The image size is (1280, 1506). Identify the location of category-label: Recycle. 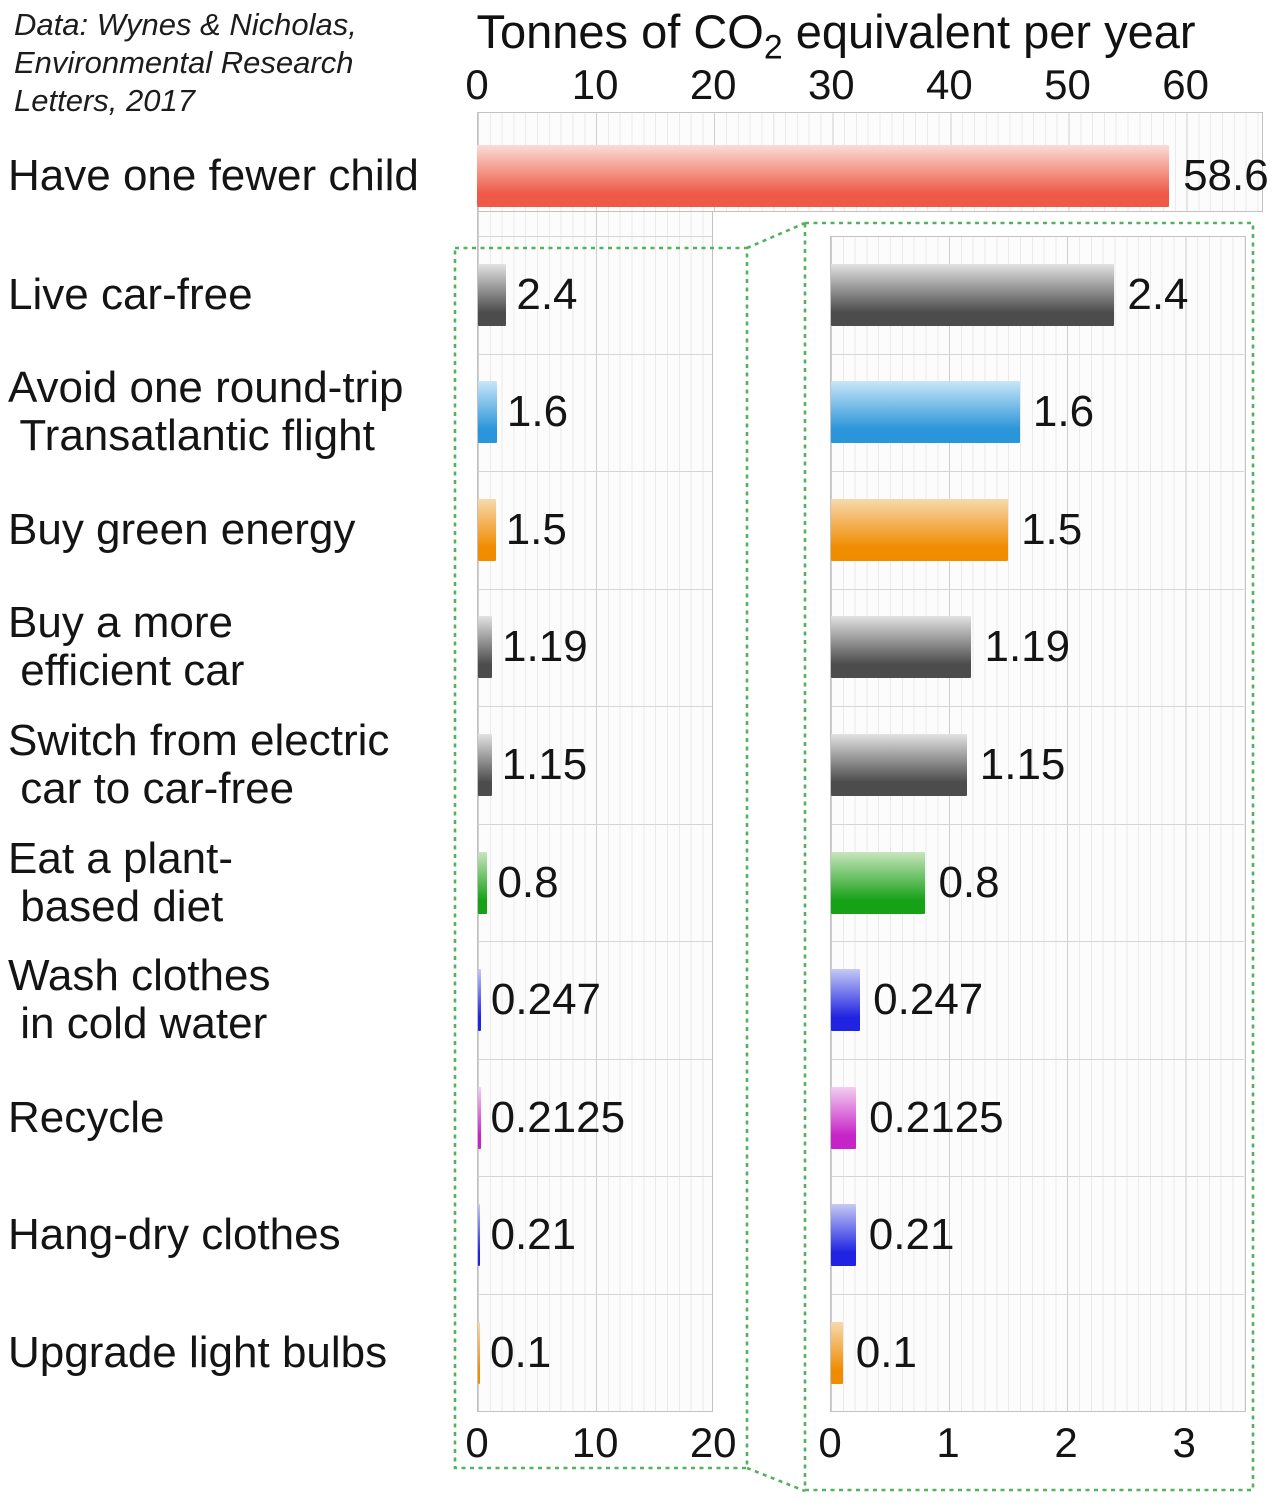
(86, 1117).